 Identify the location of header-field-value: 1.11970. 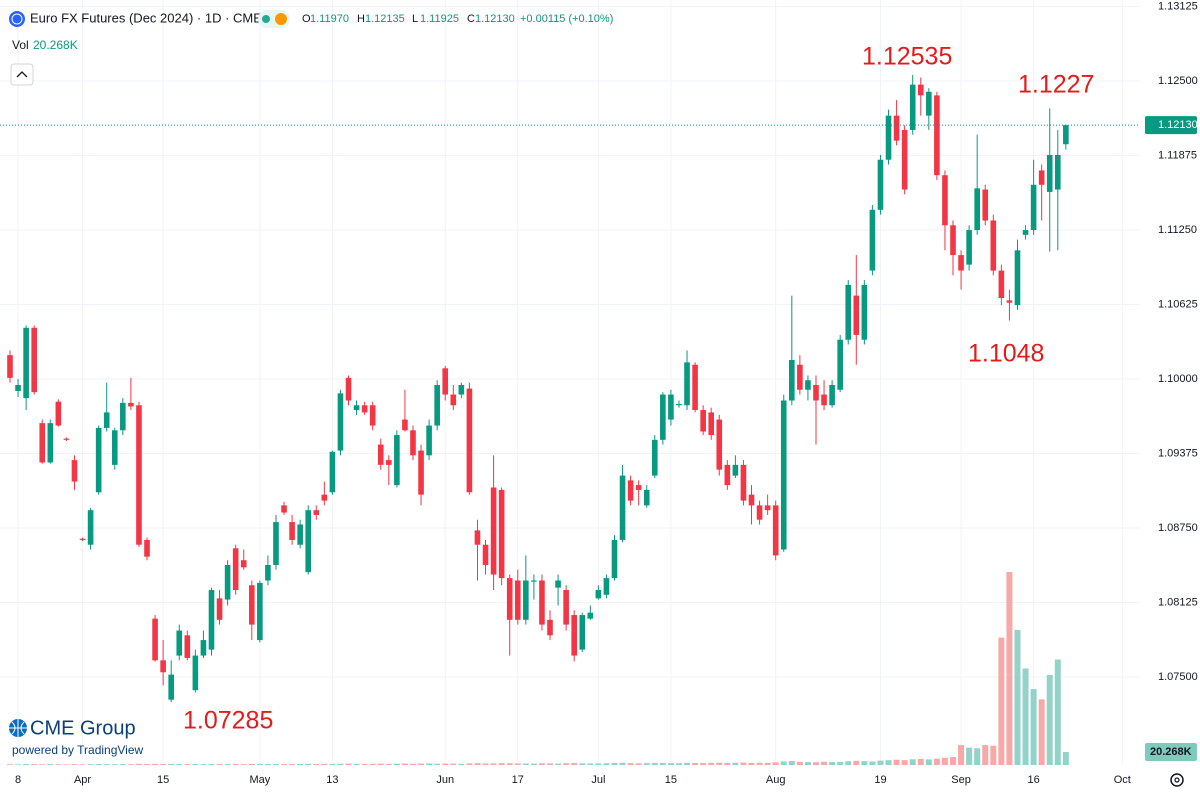
(329, 19).